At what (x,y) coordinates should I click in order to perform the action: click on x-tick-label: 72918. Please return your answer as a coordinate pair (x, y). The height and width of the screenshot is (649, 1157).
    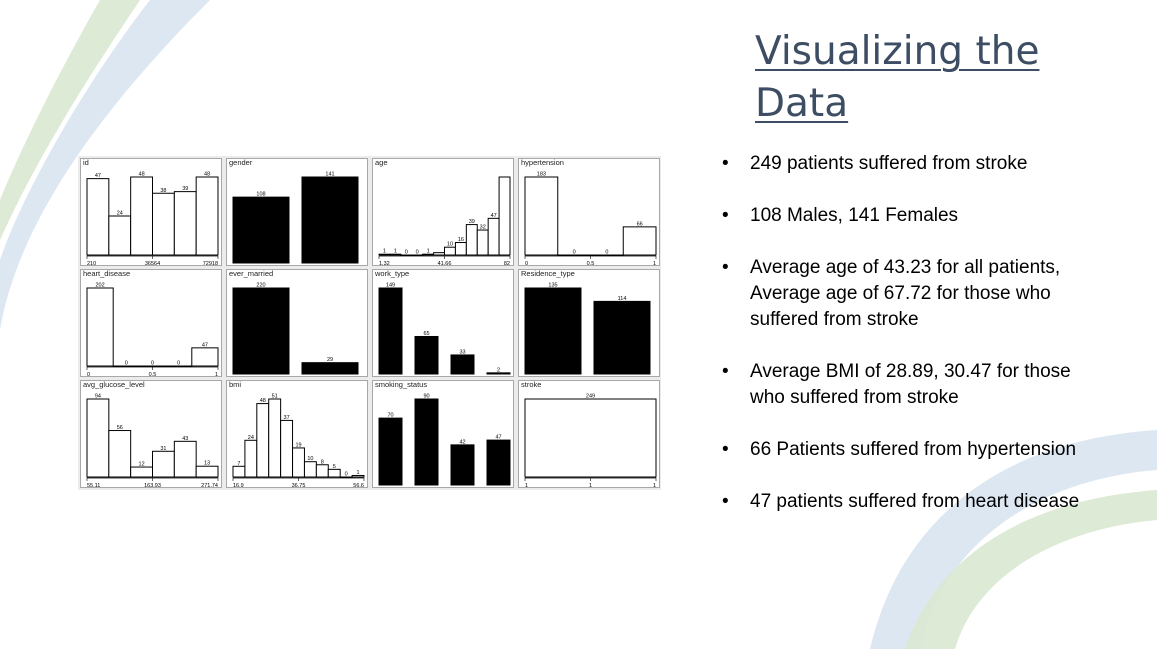
    Looking at the image, I should click on (210, 264).